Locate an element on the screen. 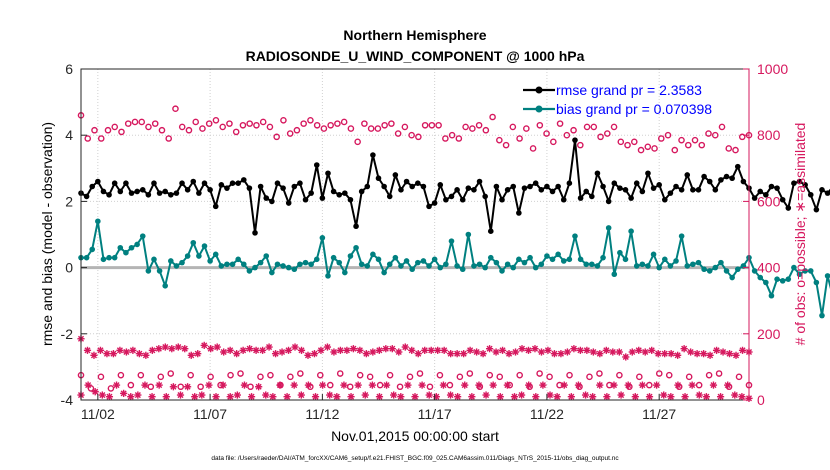 This screenshot has height=470, width=830. y-tick-label: 6 is located at coordinates (69, 69).